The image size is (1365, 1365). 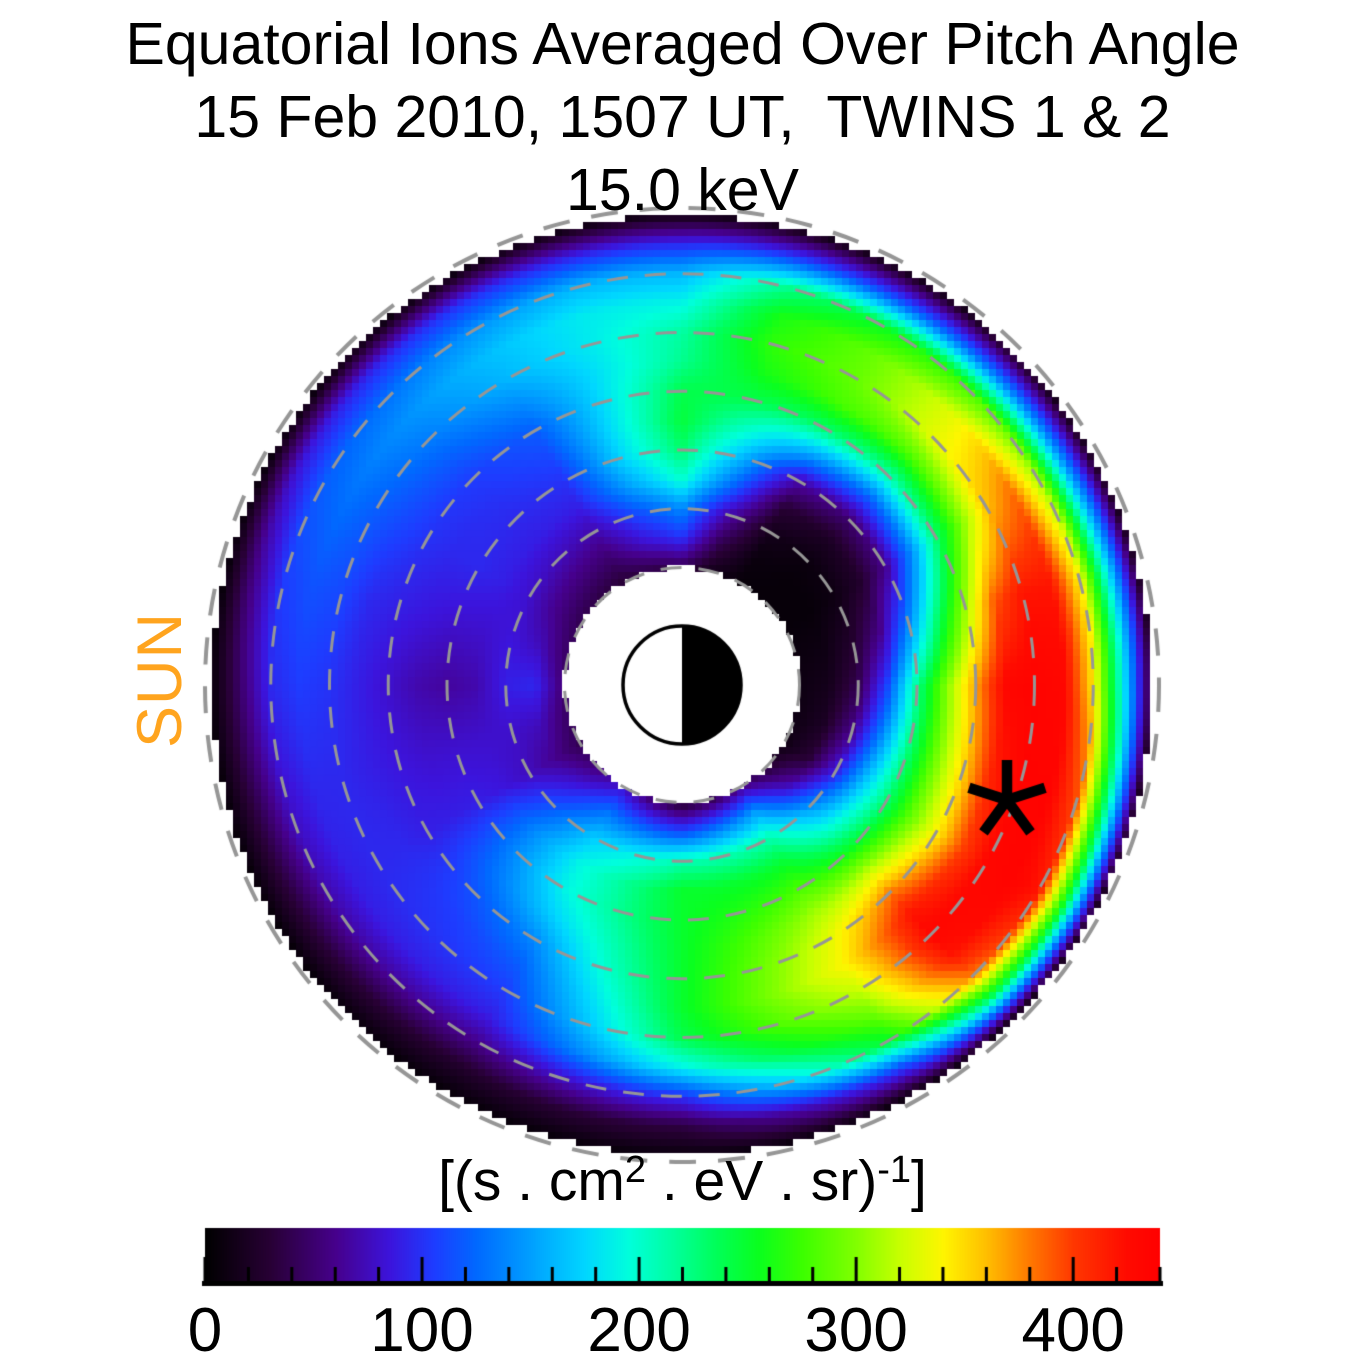 I want to click on unit-prefix: [(s . cm, so click(x=531, y=1181).